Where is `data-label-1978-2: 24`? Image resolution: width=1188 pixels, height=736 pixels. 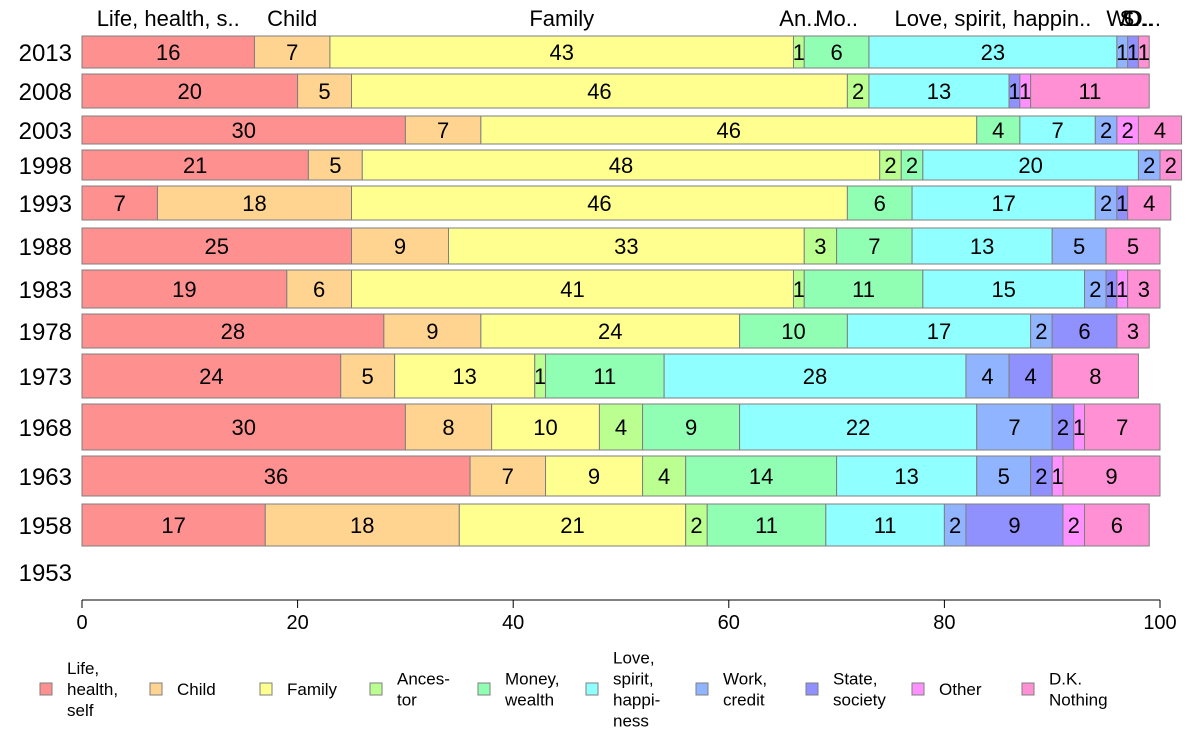
data-label-1978-2: 24 is located at coordinates (610, 331).